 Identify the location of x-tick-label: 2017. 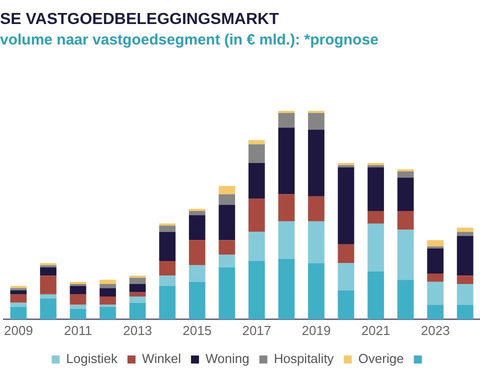
(257, 330).